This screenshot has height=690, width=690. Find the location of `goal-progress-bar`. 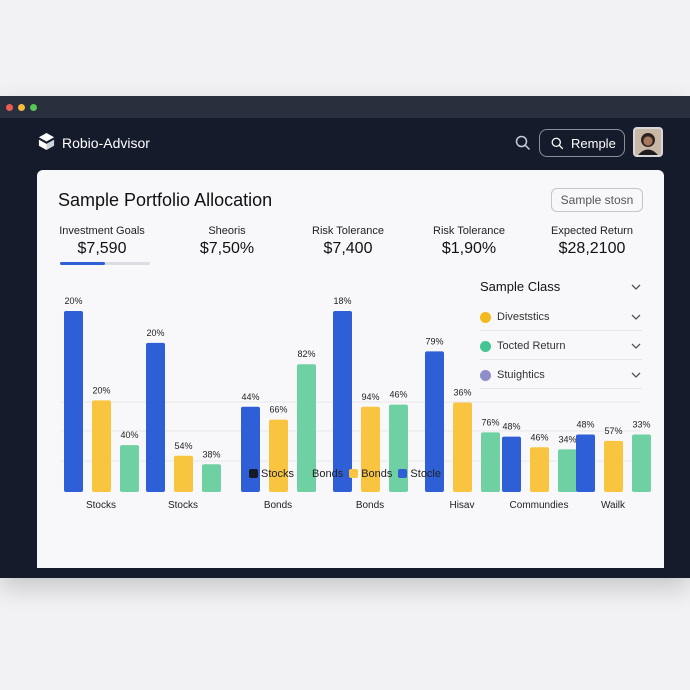

goal-progress-bar is located at coordinates (105, 263).